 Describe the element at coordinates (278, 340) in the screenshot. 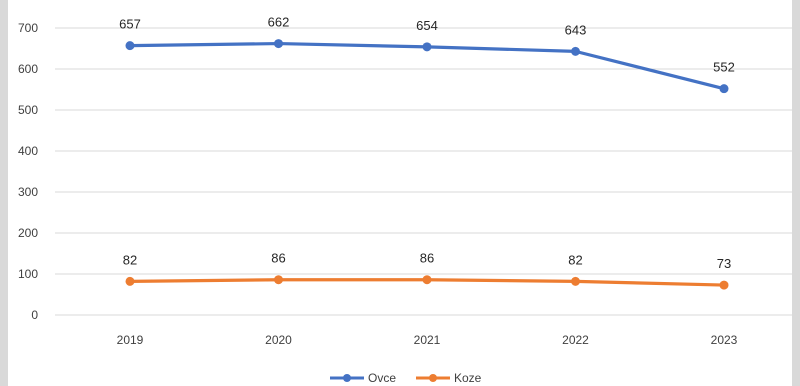

I see `x-tick-label: 2020` at that location.